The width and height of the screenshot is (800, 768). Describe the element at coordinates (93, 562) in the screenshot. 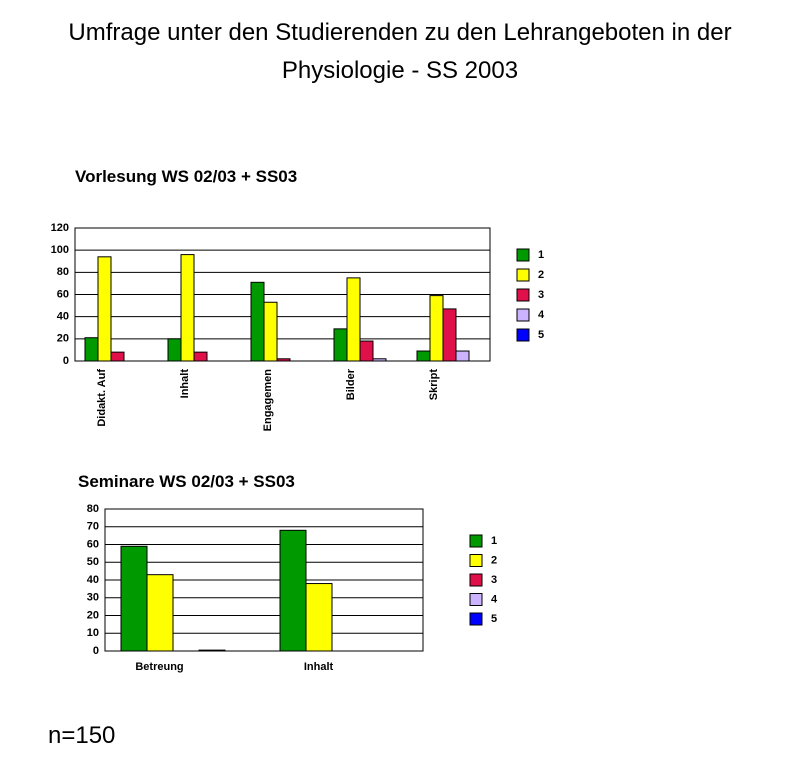

I see `y-tick-label: 50` at that location.